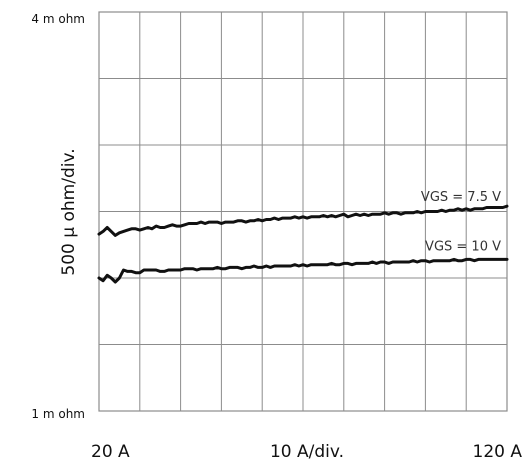 This screenshot has height=462, width=532. Describe the element at coordinates (58, 414) in the screenshot. I see `y-bottom-tick-label: 1 m ohm` at that location.